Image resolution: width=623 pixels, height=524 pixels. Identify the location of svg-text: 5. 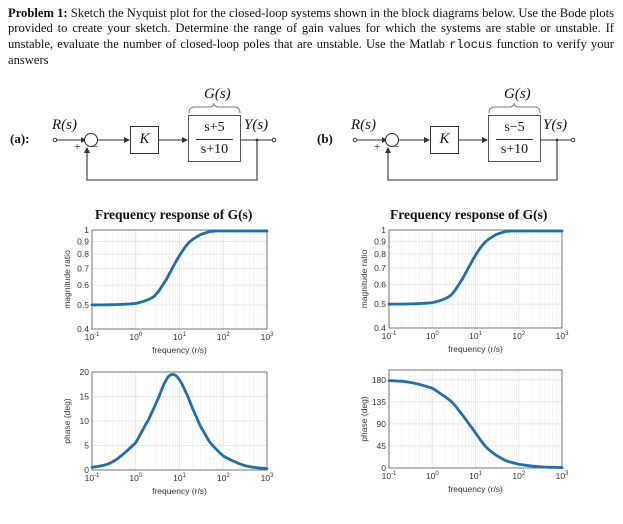
(86, 446).